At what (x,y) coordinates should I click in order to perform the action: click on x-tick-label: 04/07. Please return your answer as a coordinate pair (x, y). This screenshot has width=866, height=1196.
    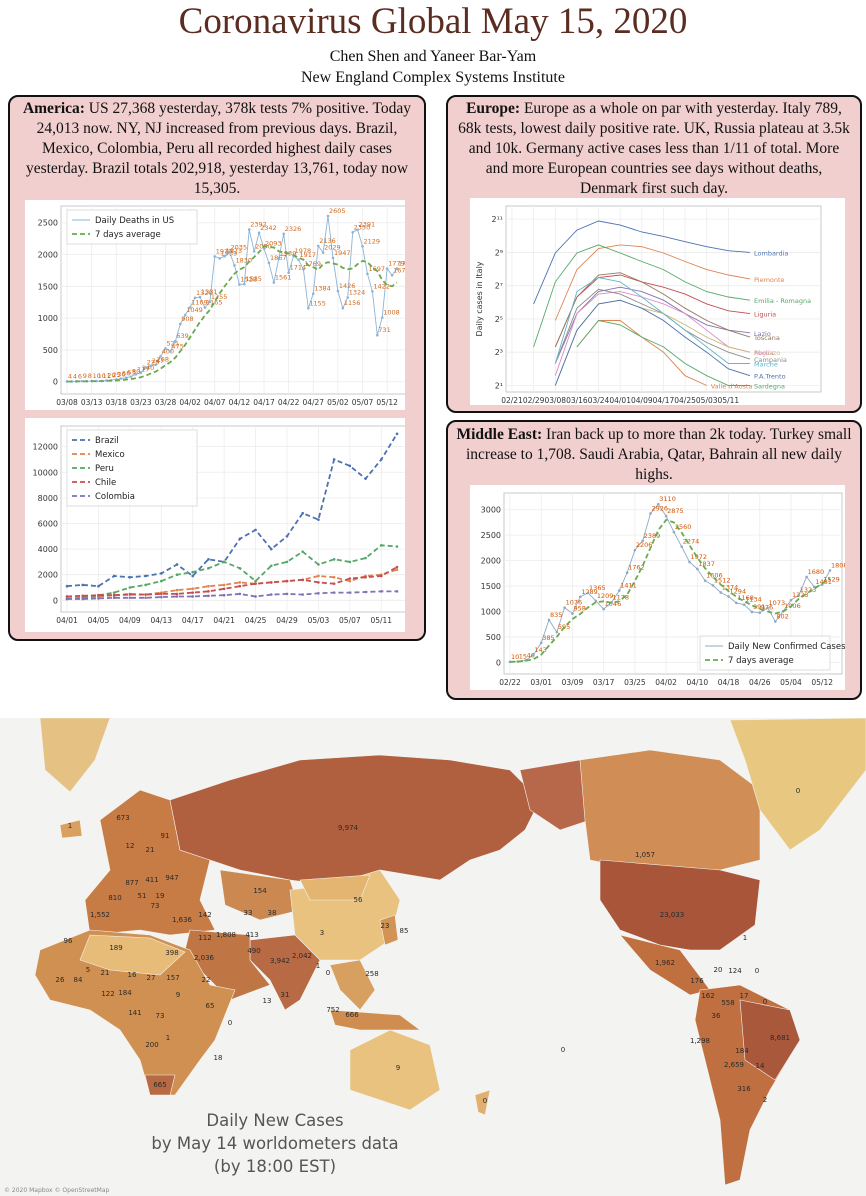
    Looking at the image, I should click on (215, 402).